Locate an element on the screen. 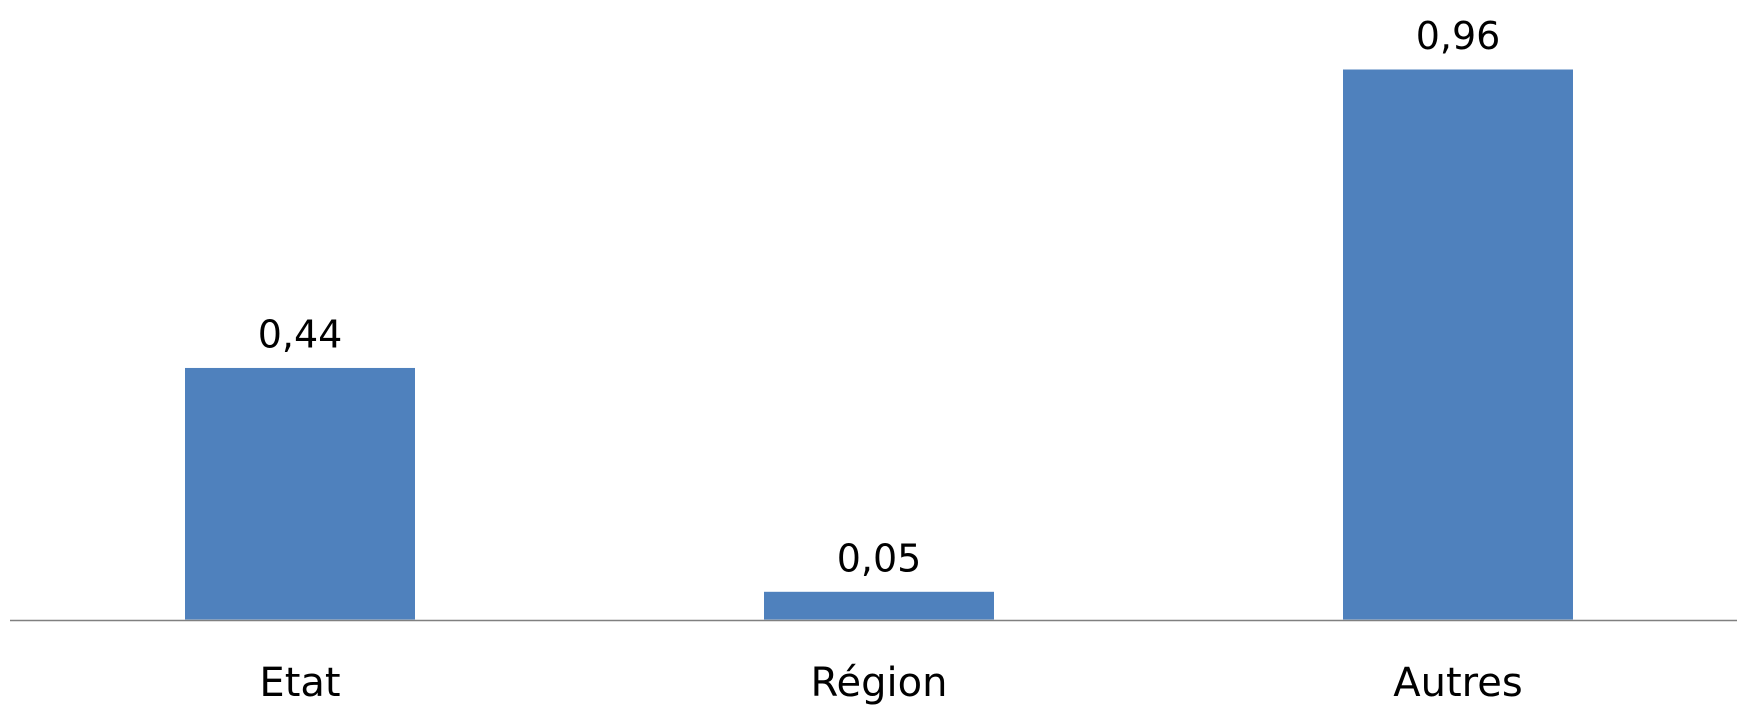 Image resolution: width=1737 pixels, height=706 pixels. category-labels-layer: Etat Région Autres is located at coordinates (890, 683).